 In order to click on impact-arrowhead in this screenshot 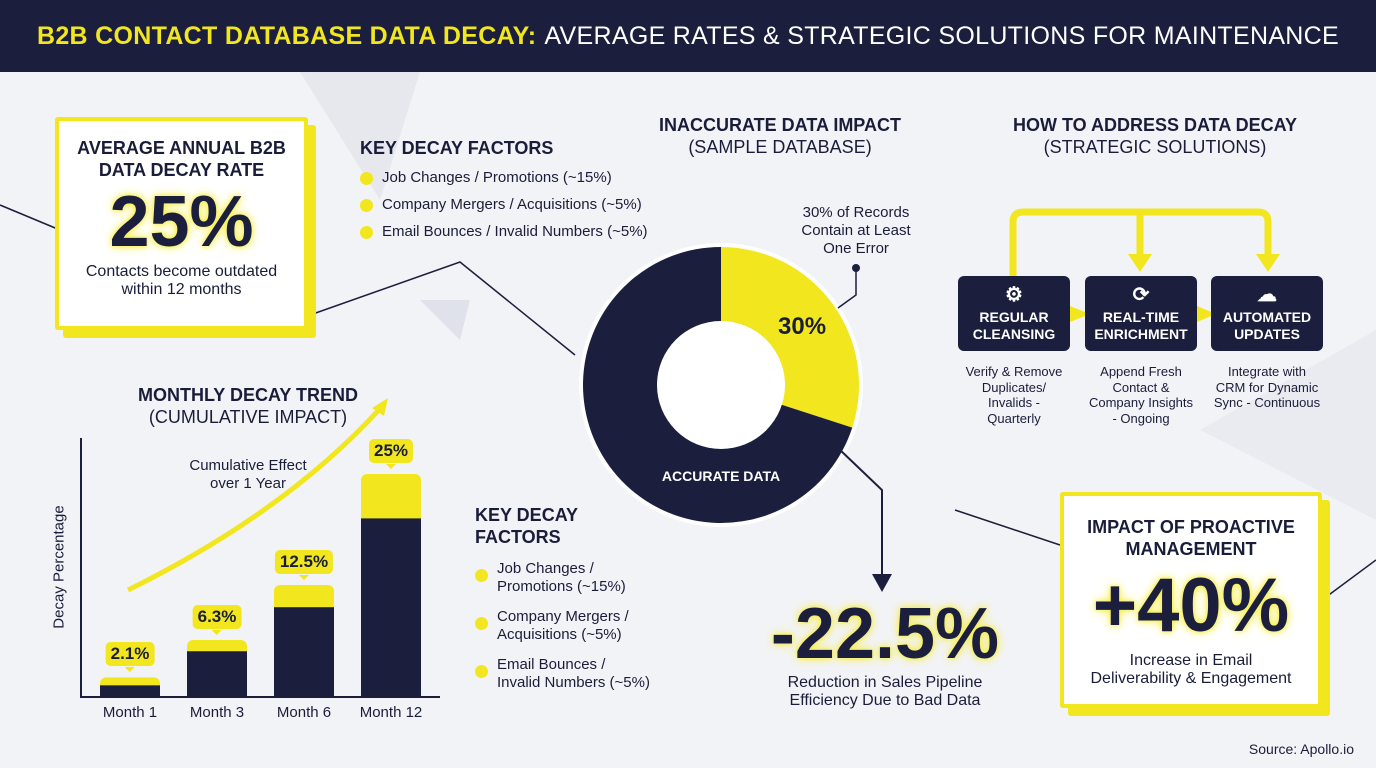, I will do `click(882, 583)`.